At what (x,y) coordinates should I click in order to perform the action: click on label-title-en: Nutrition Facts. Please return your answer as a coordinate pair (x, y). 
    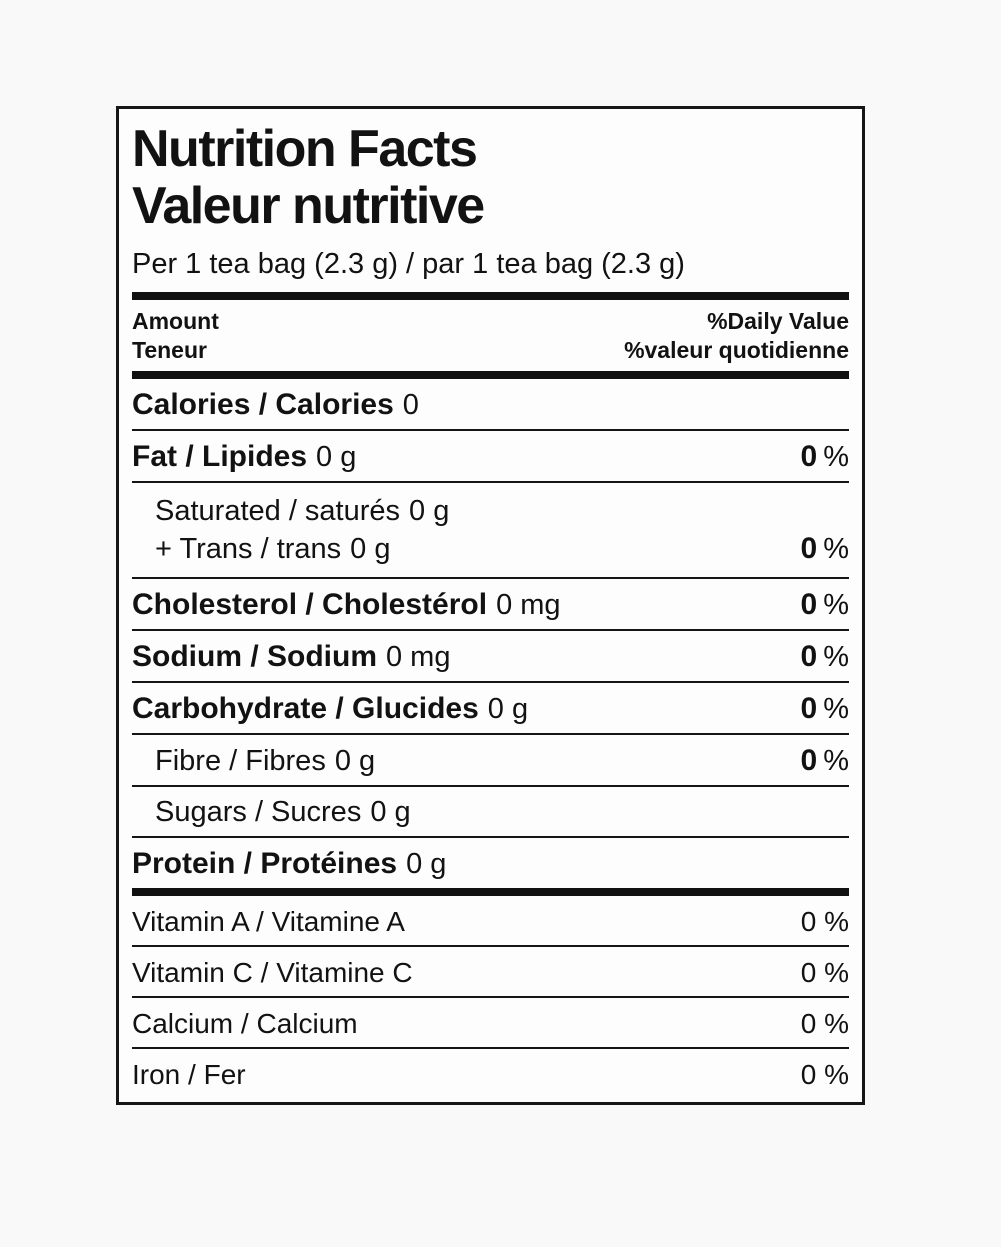
    Looking at the image, I should click on (305, 149).